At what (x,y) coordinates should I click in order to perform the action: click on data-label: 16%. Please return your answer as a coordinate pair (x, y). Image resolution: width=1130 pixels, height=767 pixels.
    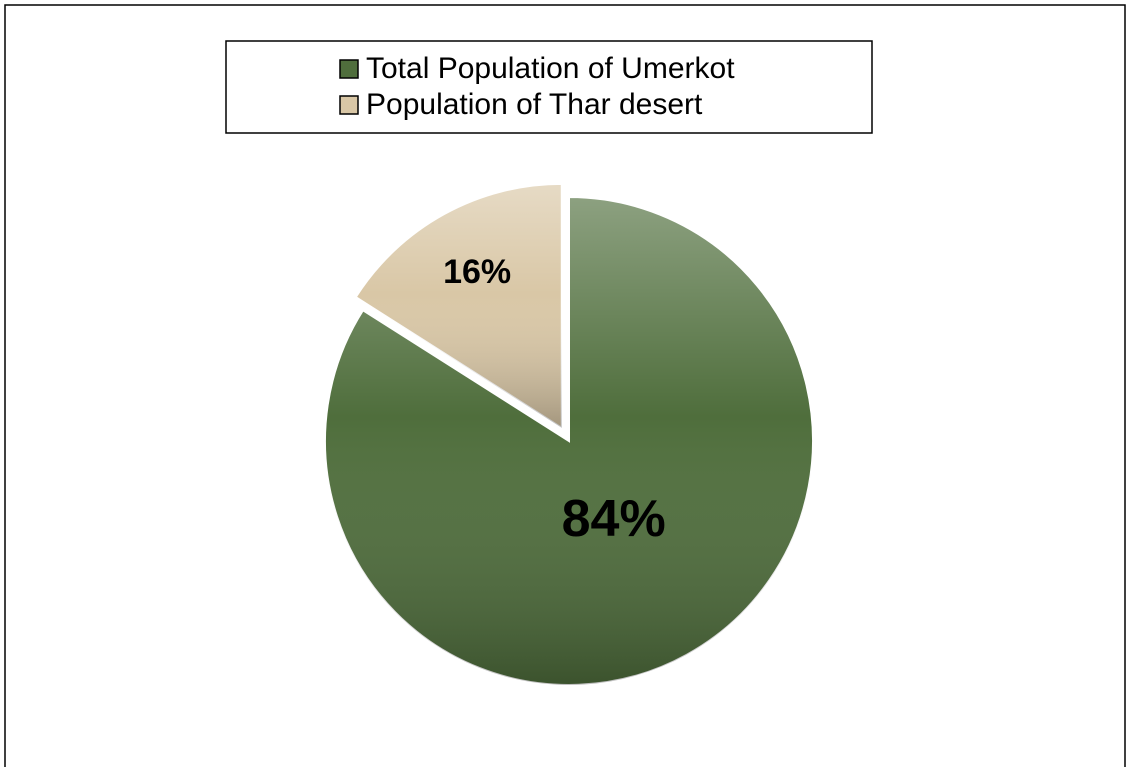
    Looking at the image, I should click on (477, 272).